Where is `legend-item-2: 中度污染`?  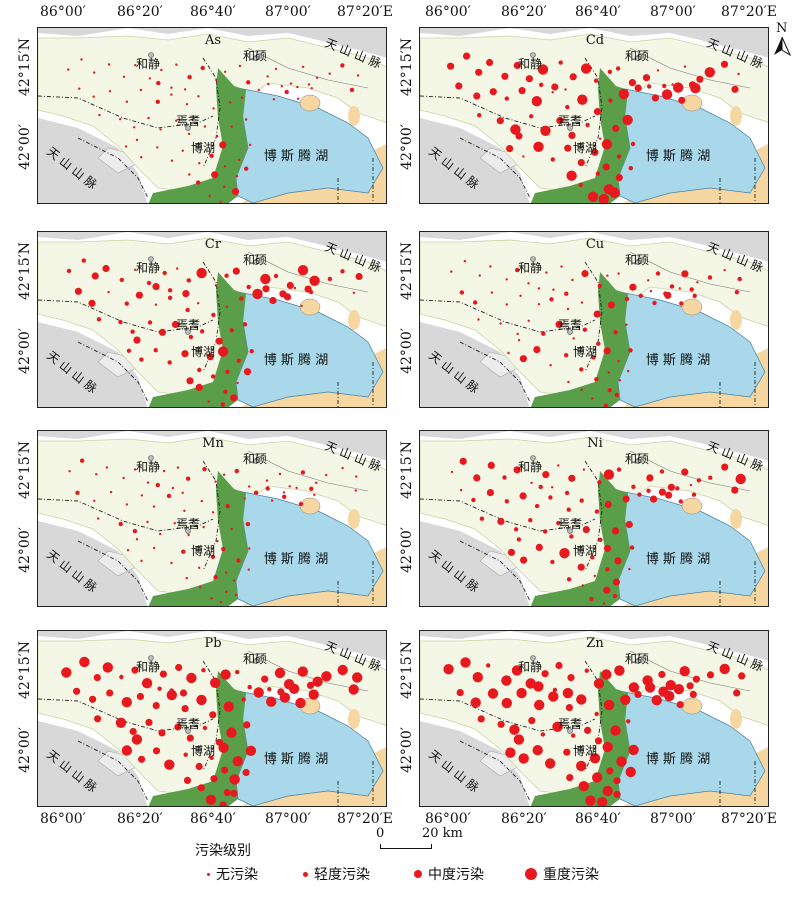 legend-item-2: 中度污染 is located at coordinates (449, 874).